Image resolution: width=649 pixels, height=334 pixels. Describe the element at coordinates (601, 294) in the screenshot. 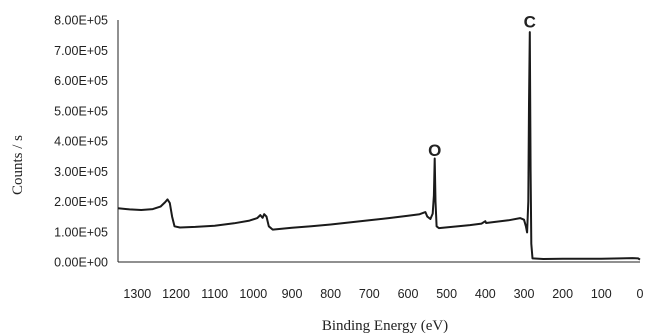

I see `x-tick-label: 100` at that location.